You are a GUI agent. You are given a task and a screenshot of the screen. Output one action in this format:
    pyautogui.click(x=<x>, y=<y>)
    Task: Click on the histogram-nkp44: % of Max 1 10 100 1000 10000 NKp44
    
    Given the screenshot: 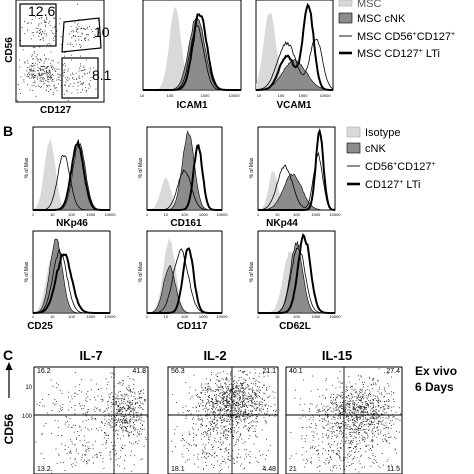 What is the action you would take?
    pyautogui.click(x=295, y=177)
    